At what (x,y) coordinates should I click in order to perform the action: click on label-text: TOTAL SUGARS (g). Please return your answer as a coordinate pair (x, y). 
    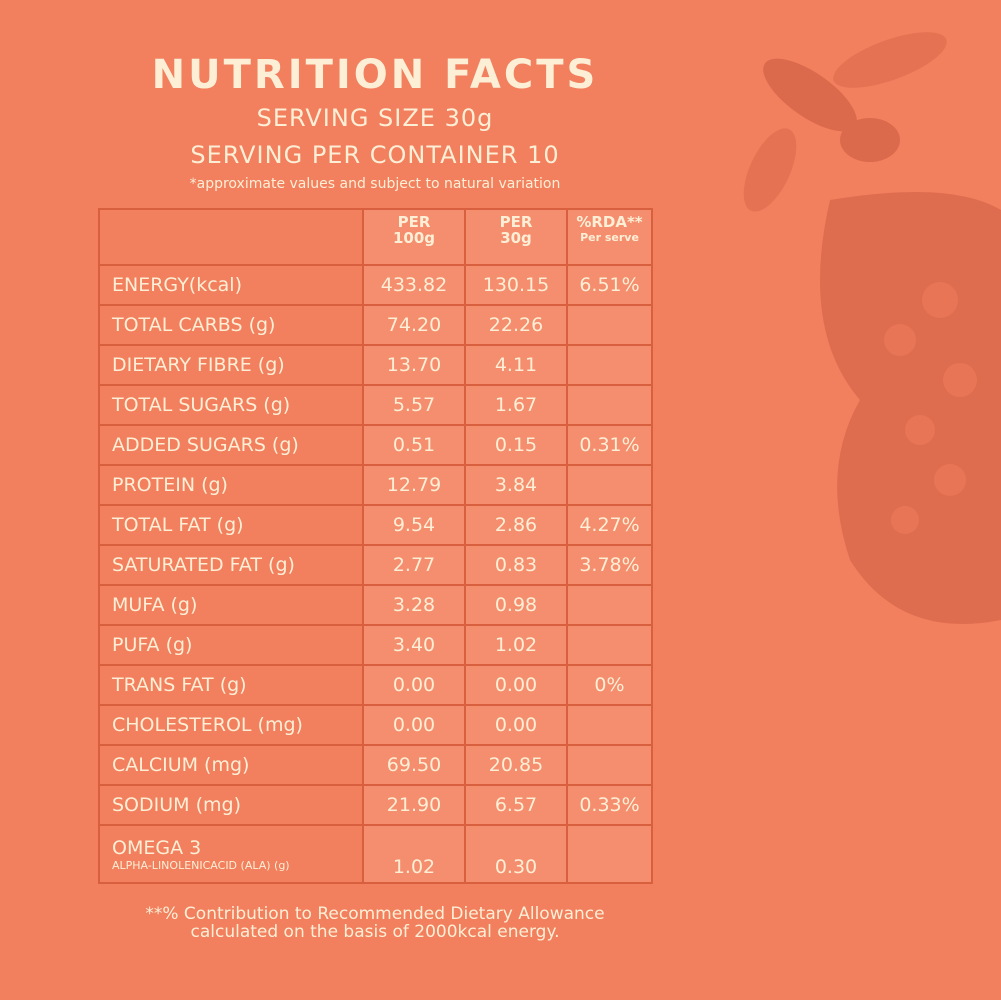
    Looking at the image, I should click on (201, 405).